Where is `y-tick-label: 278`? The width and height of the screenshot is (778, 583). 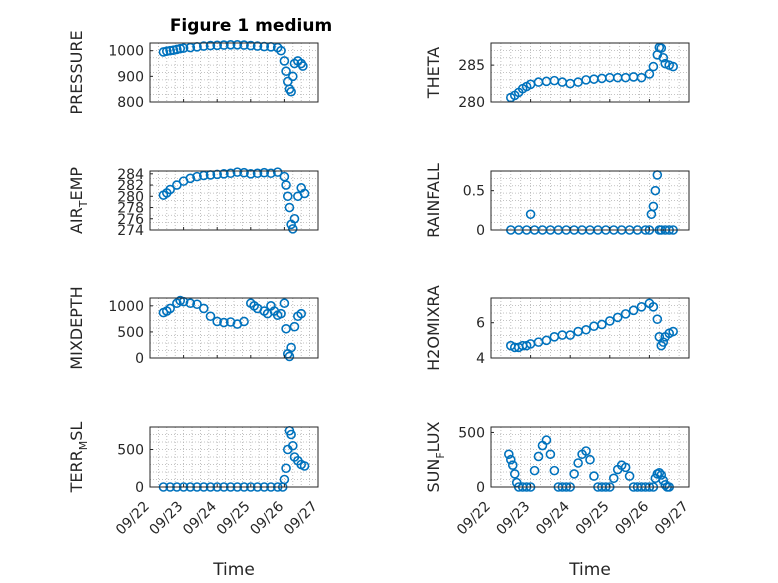 y-tick-label: 278 is located at coordinates (130, 209).